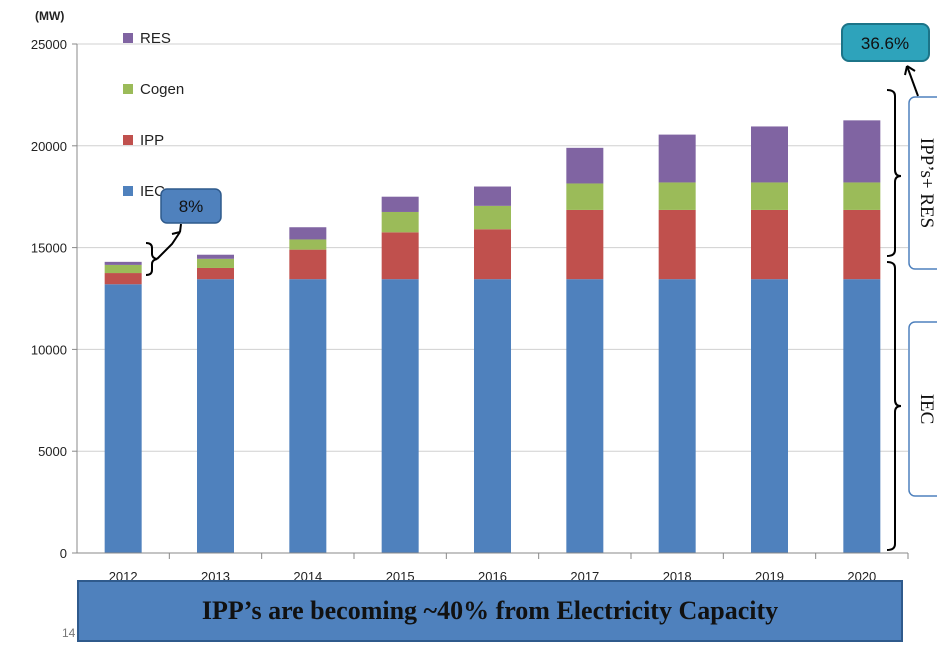 The height and width of the screenshot is (647, 937). Describe the element at coordinates (308, 416) in the screenshot. I see `bar-iec-2014` at that location.